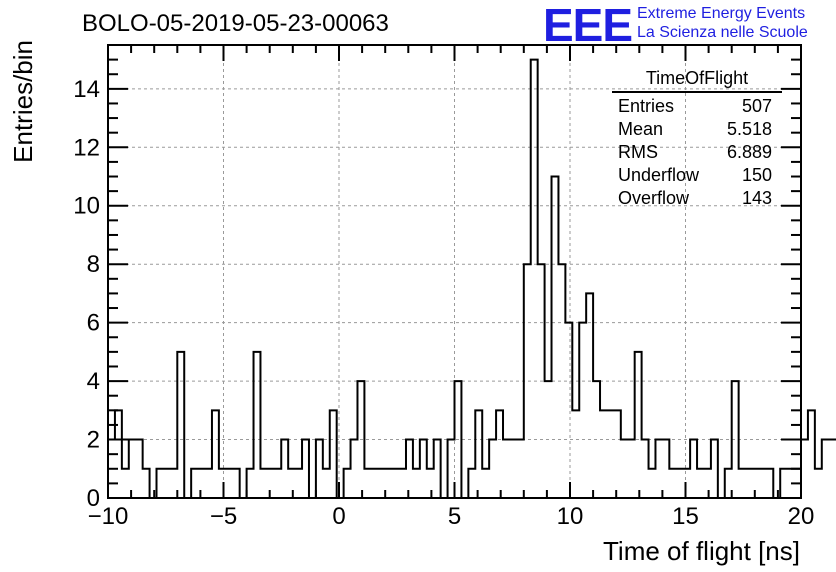 This screenshot has width=836, height=572. I want to click on y-tick-label: 14, so click(86, 89).